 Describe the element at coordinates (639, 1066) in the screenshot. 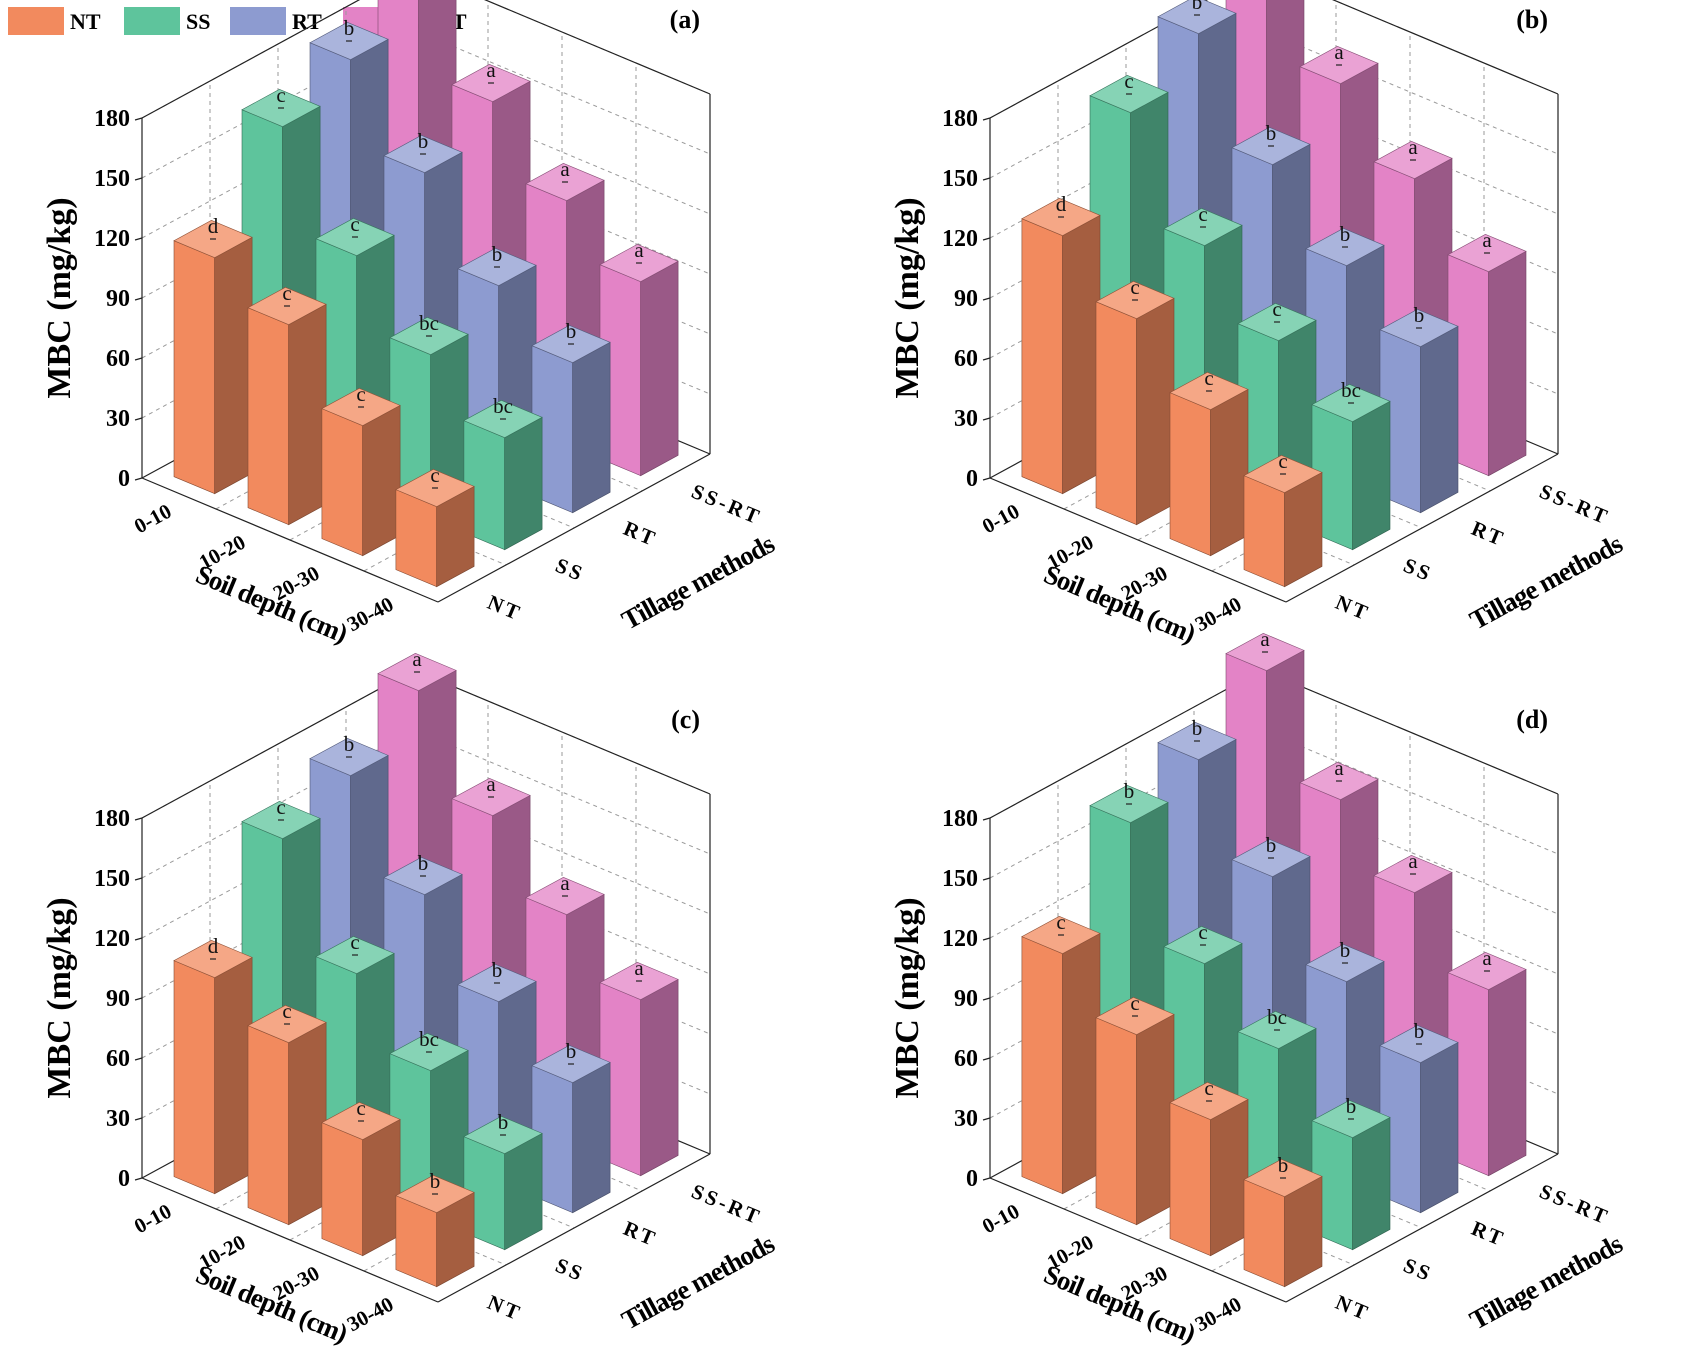

I see `bar-ss-rt-30-40: a` at that location.